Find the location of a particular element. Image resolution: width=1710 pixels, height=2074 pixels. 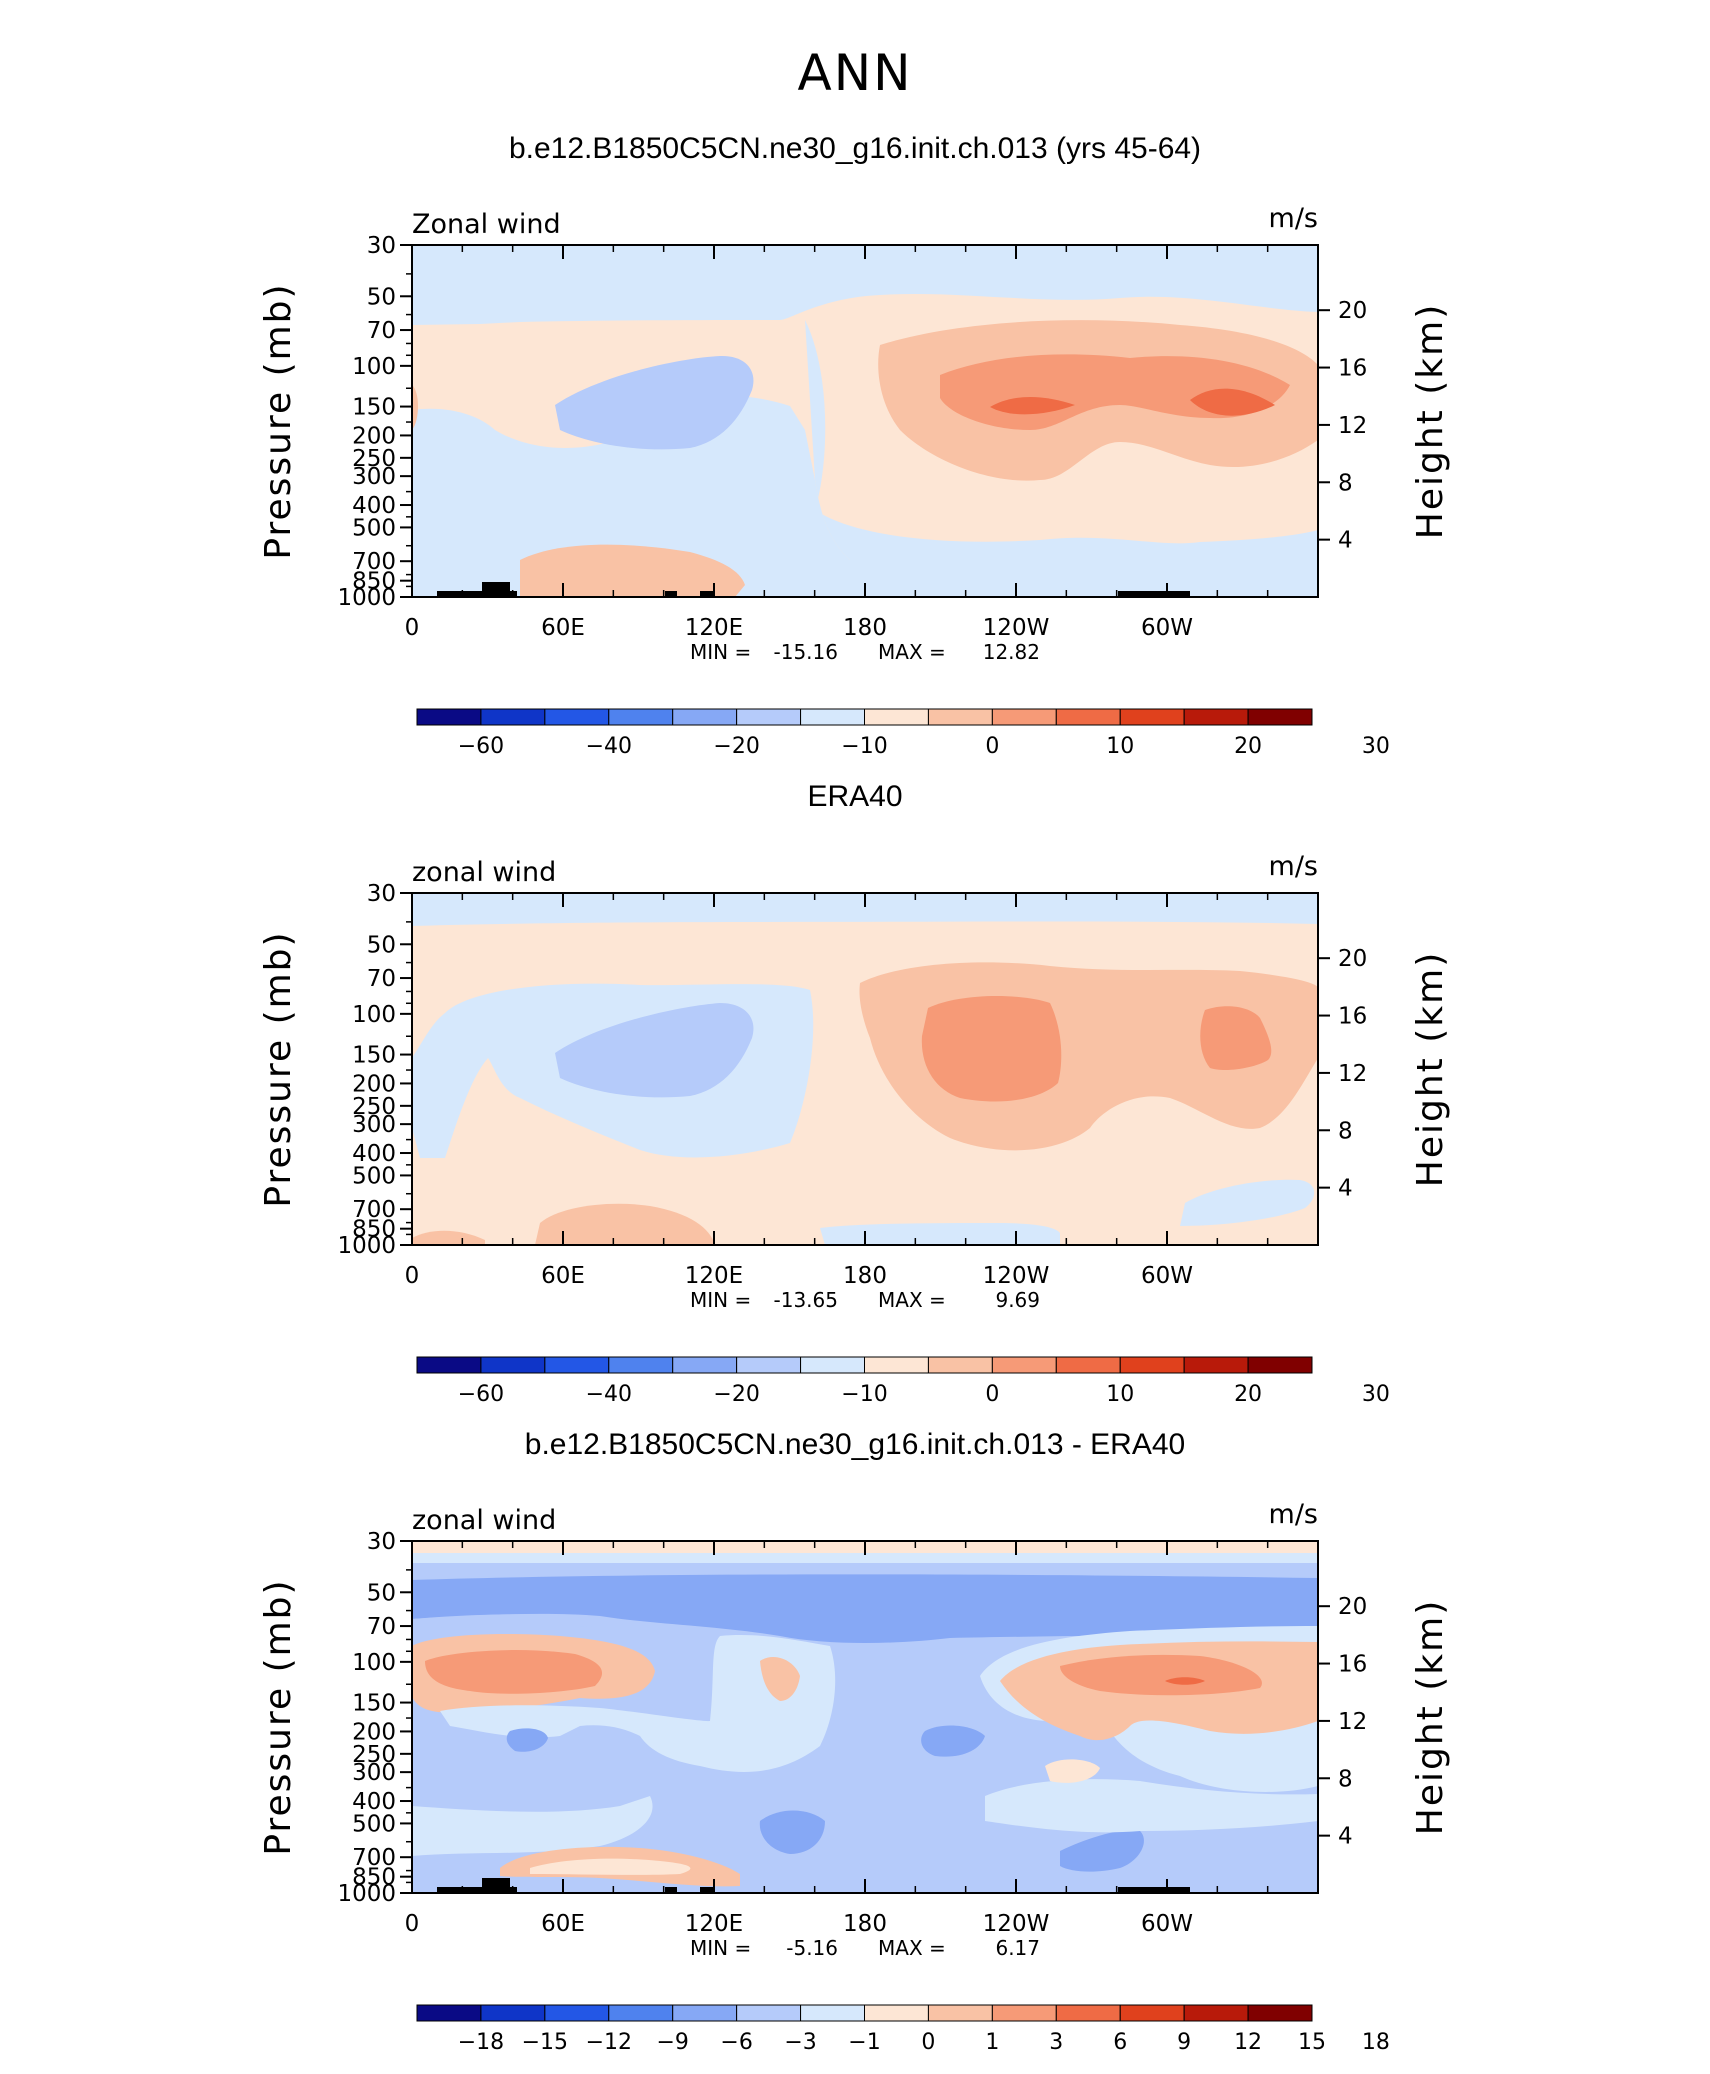

max-value: 9.69 is located at coordinates (1017, 1300).